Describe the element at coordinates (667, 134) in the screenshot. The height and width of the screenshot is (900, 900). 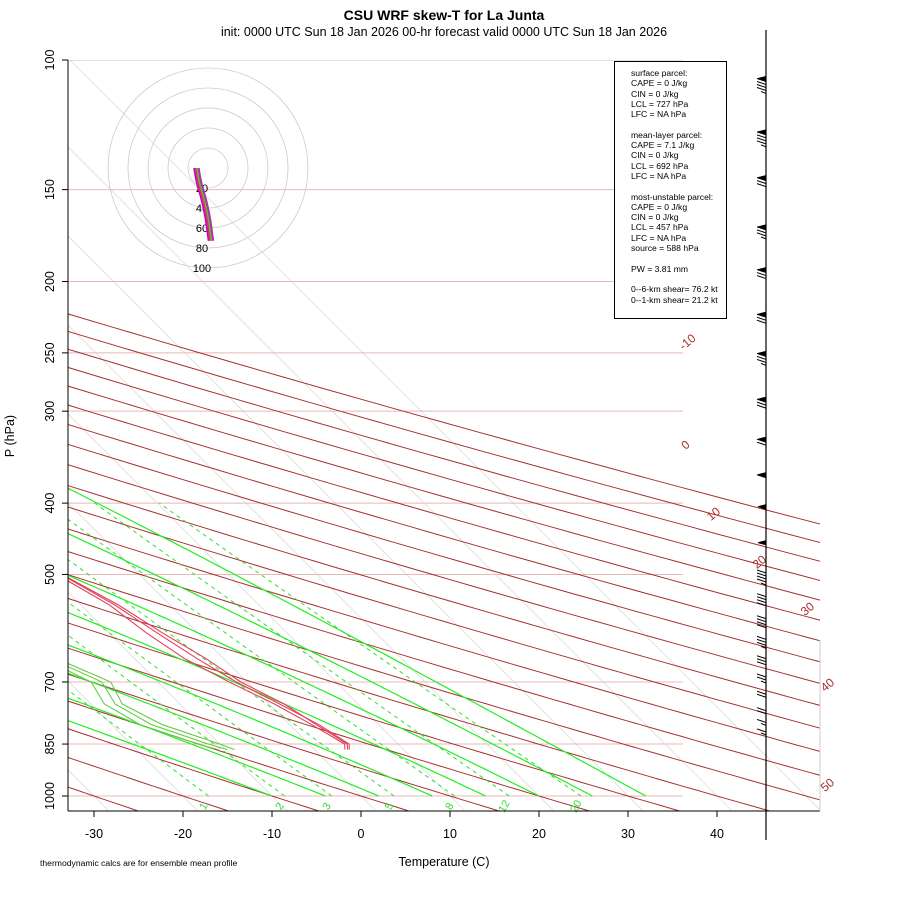
I see `info-line: mean-layer parcel:` at that location.